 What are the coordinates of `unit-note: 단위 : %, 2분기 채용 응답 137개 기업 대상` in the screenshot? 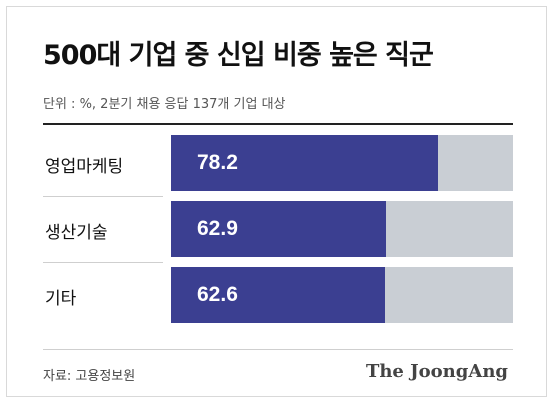 It's located at (164, 104).